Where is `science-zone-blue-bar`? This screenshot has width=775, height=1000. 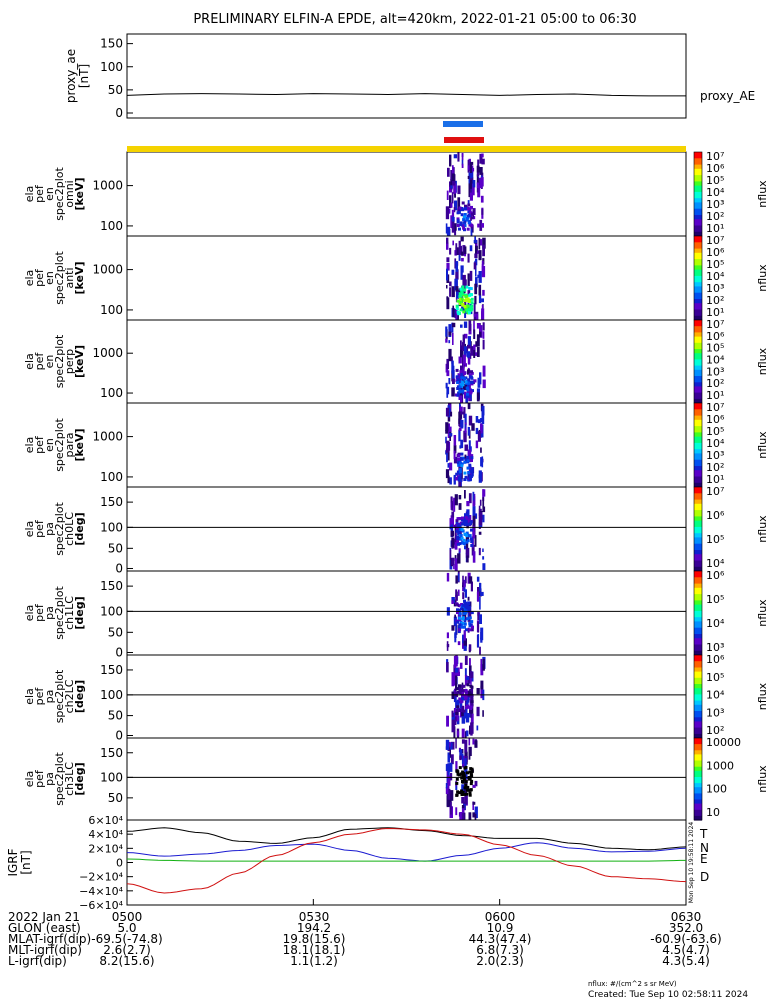
science-zone-blue-bar is located at coordinates (463, 124).